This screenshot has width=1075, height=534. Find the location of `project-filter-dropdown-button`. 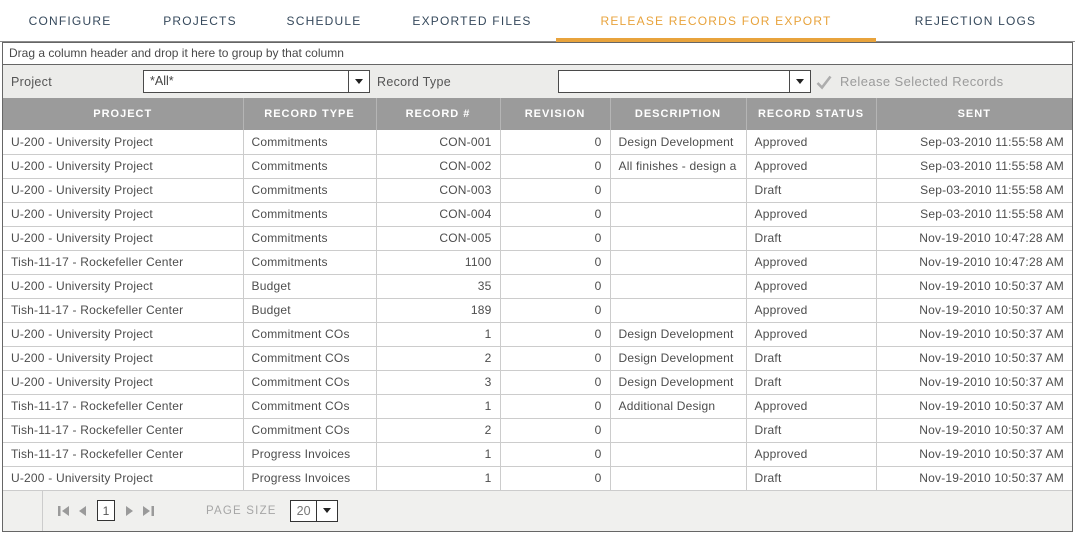

project-filter-dropdown-button is located at coordinates (358, 81).